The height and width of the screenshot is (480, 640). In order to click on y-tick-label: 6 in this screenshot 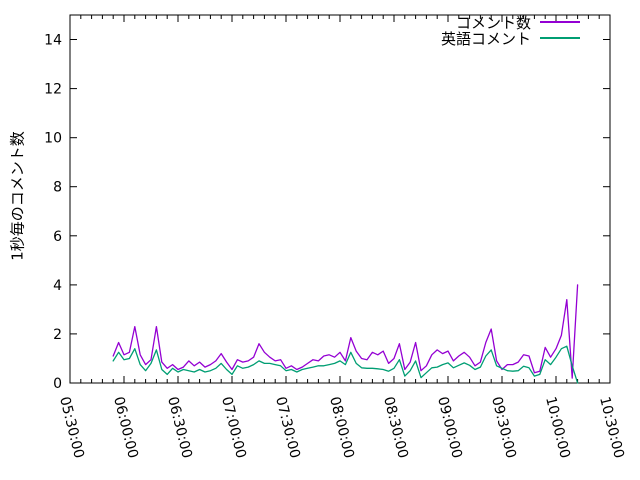, I will do `click(57, 237)`.